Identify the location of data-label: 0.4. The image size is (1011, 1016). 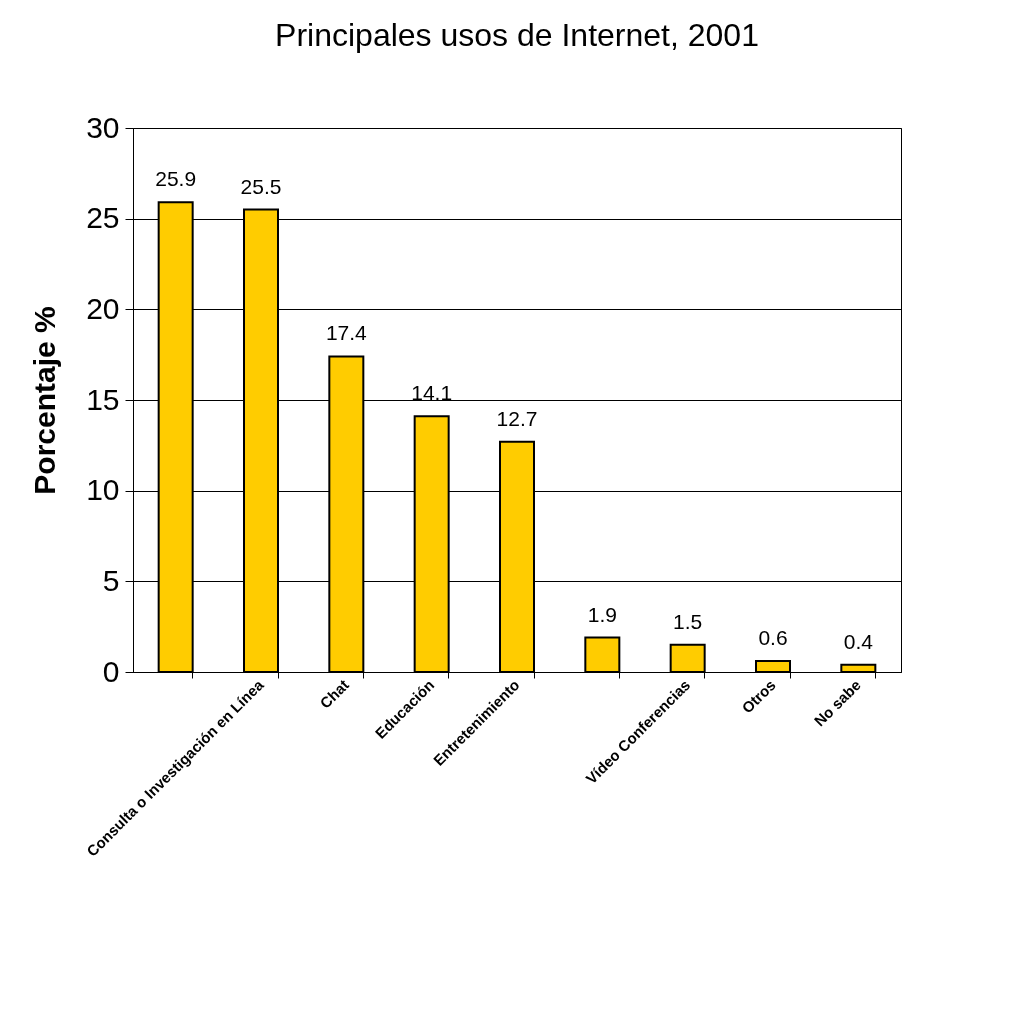
(858, 641).